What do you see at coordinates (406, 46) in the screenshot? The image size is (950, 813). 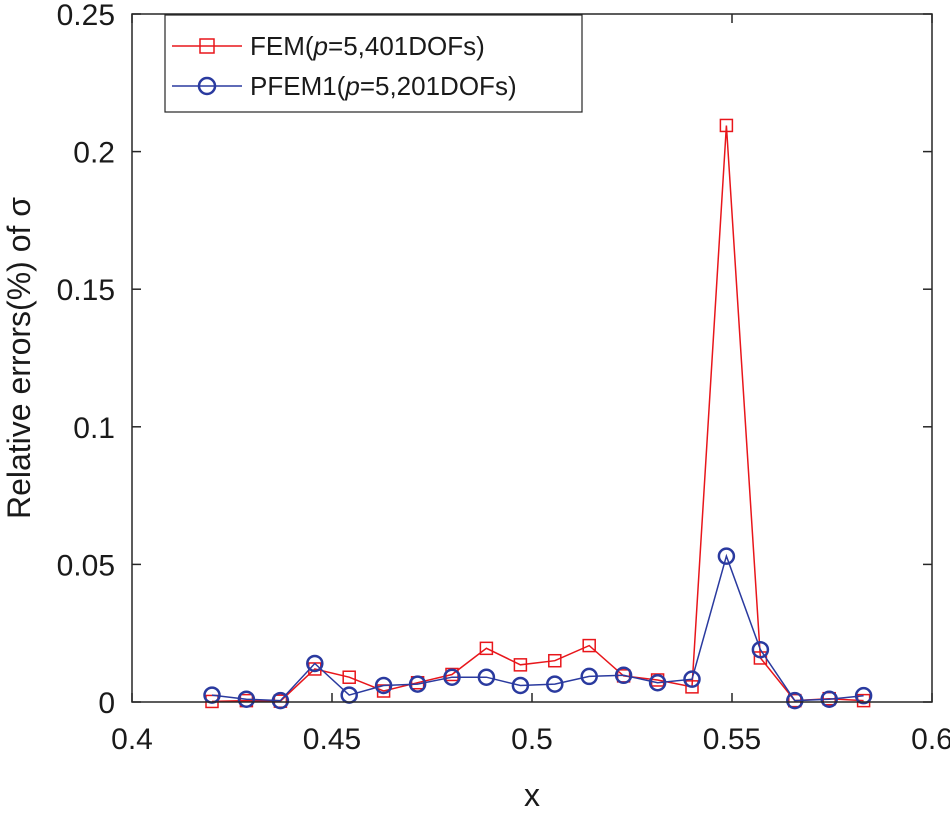 I see `legend-label-fem-b: =5,401DOFs)` at bounding box center [406, 46].